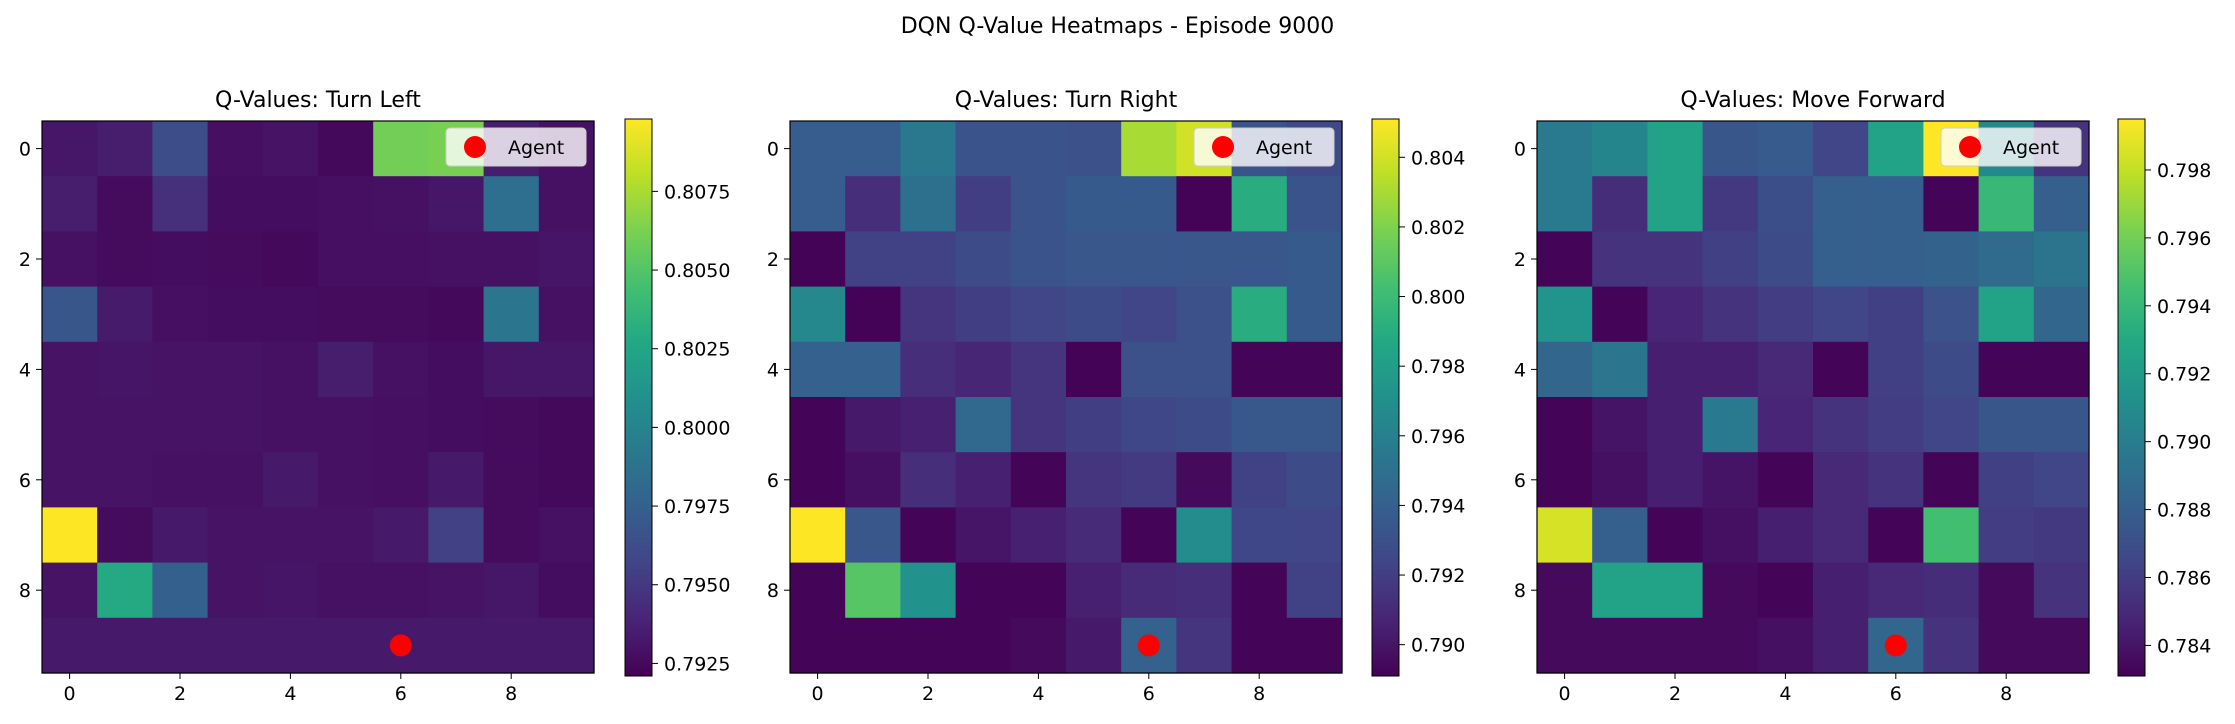  Describe the element at coordinates (1438, 158) in the screenshot. I see `colorbar-tick-label: 0.804` at that location.